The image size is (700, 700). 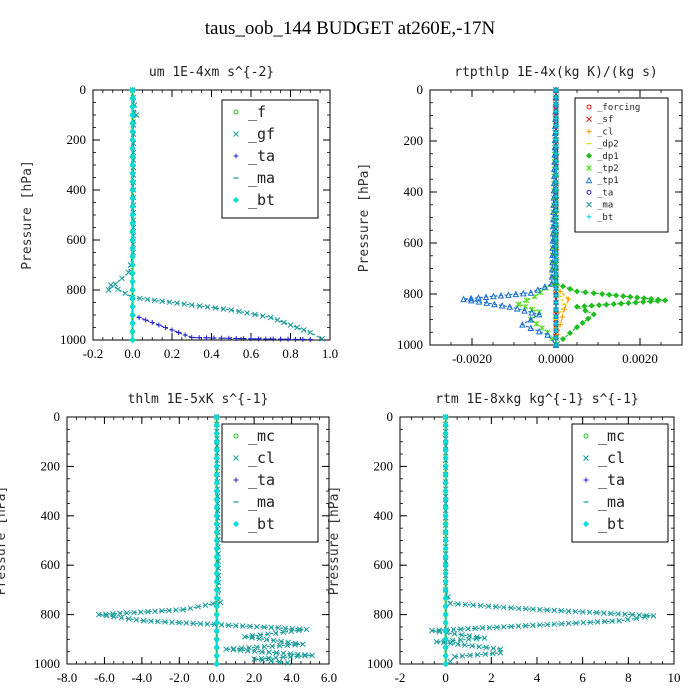 I want to click on legend-item: _ma, so click(x=254, y=178).